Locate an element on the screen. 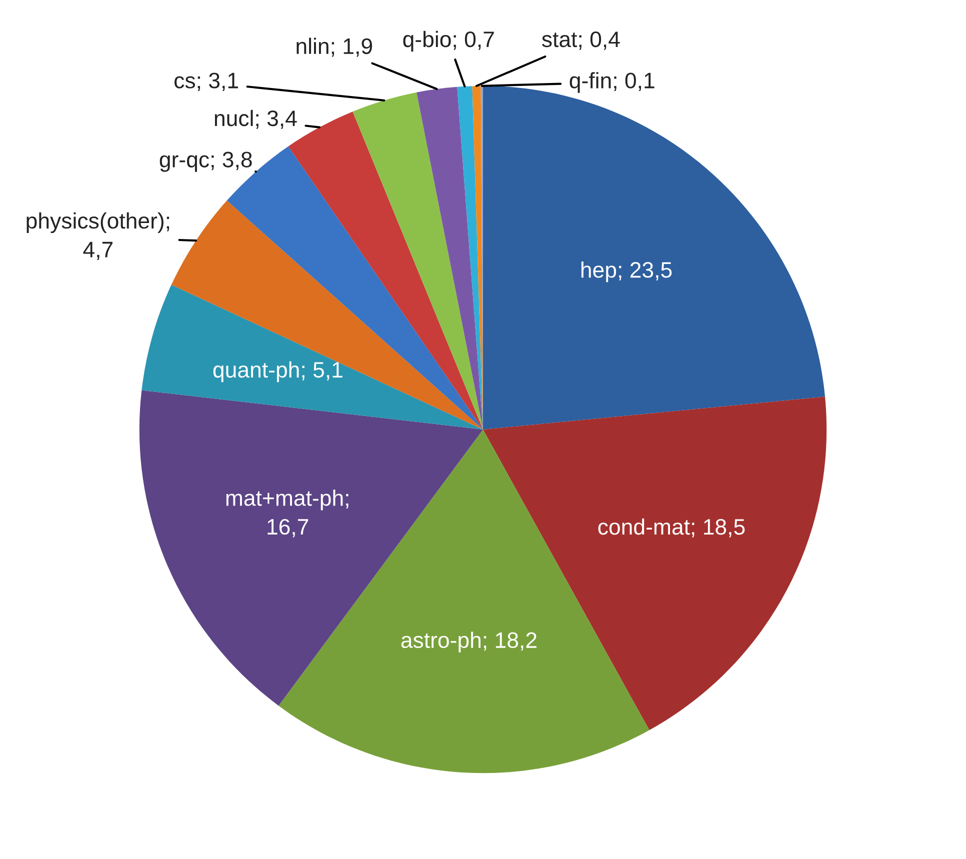  slice-label: astro-ph; 18,2 is located at coordinates (468, 642).